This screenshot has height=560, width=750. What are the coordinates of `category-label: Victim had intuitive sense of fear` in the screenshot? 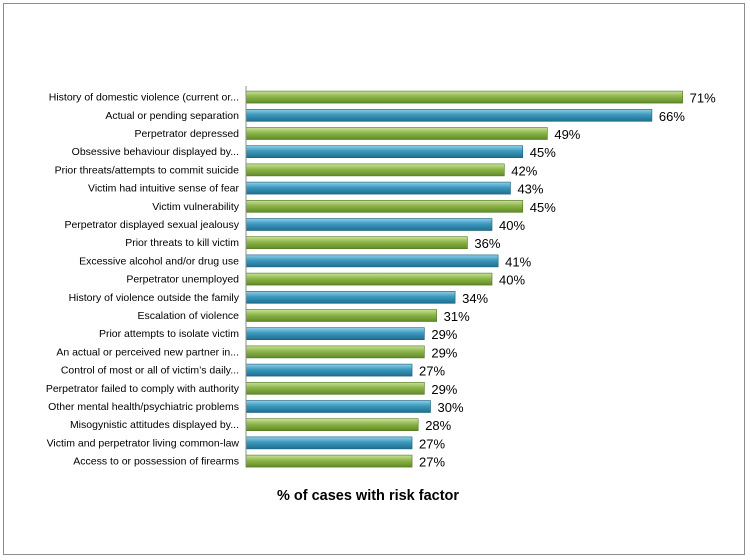 It's located at (163, 189).